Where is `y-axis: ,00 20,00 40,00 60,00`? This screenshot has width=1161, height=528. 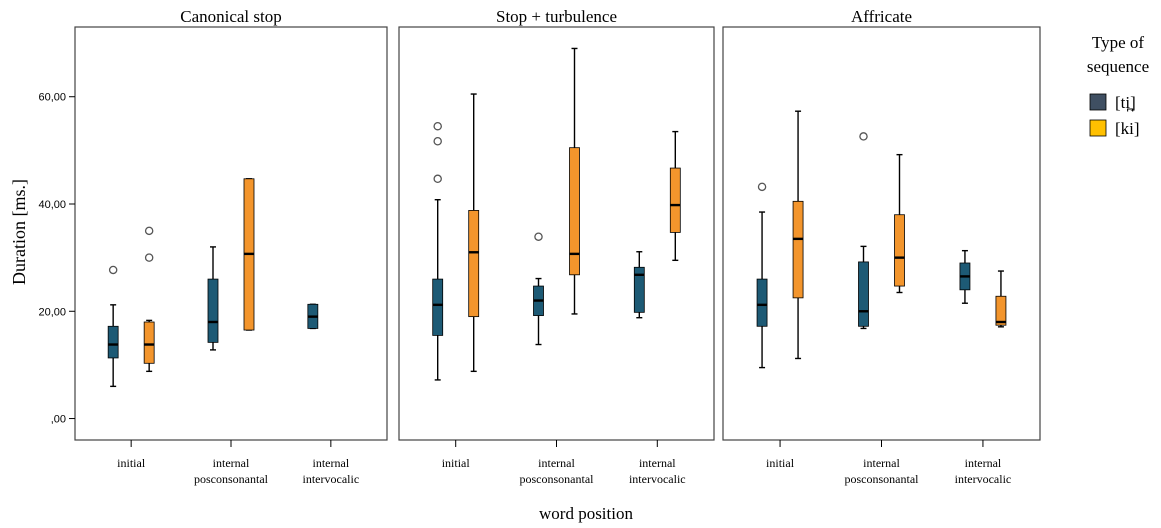
y-axis: ,00 20,00 40,00 60,00 is located at coordinates (56, 259).